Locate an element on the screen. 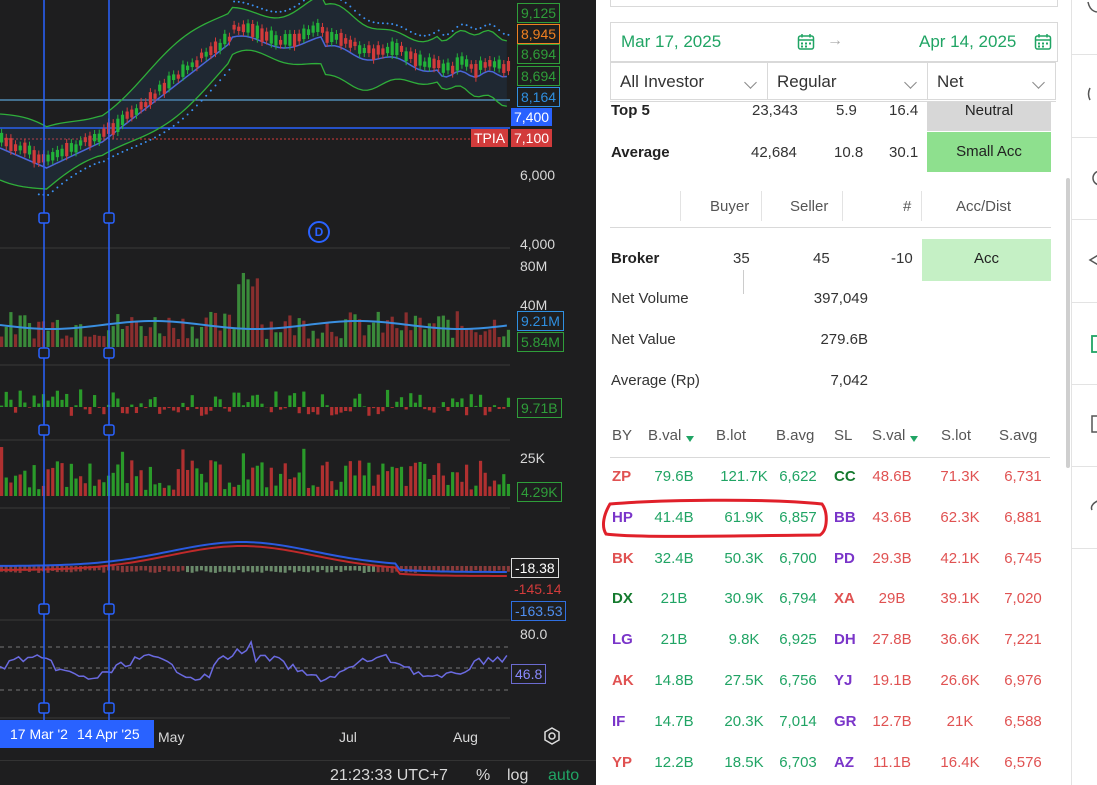 The height and width of the screenshot is (785, 1097). buy-average: 6,857 is located at coordinates (798, 517).